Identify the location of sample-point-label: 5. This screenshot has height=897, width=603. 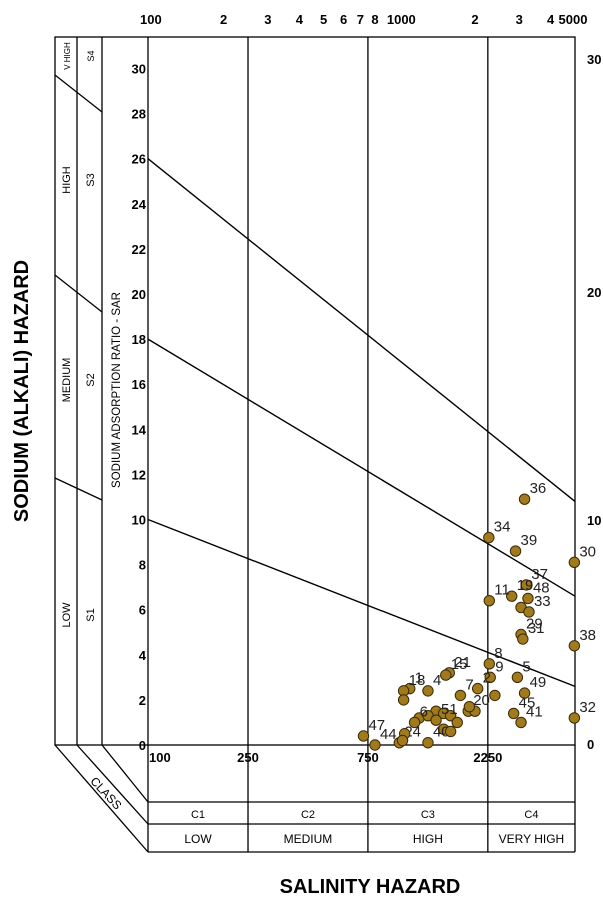
(526, 666).